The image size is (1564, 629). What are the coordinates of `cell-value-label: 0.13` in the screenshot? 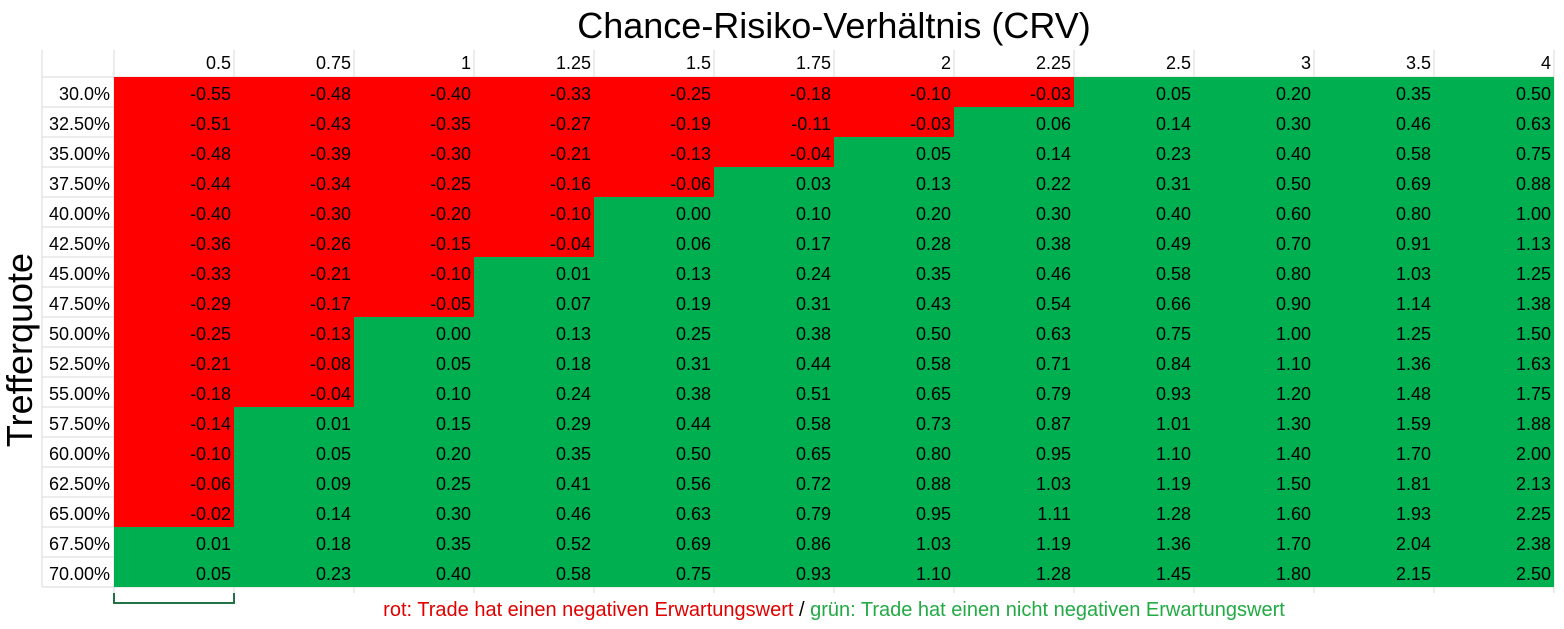 It's located at (933, 184).